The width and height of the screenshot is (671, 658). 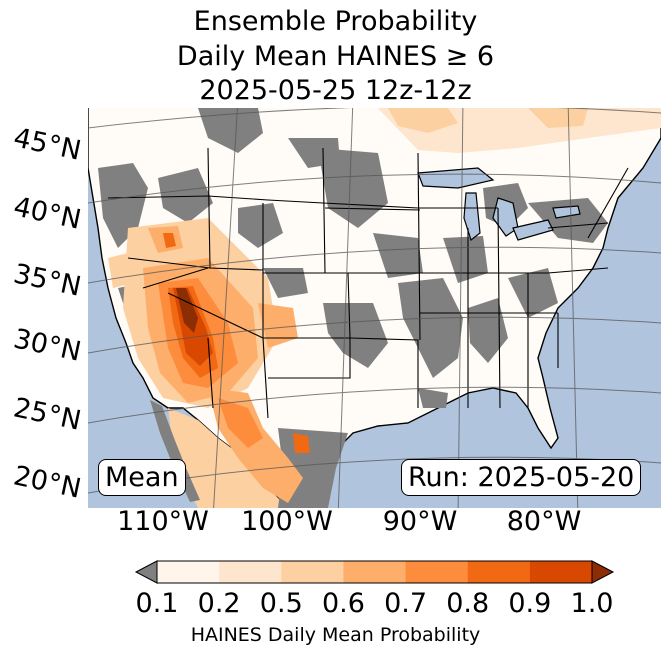 What do you see at coordinates (281, 603) in the screenshot?
I see `colorbar-tick-label: 0.5` at bounding box center [281, 603].